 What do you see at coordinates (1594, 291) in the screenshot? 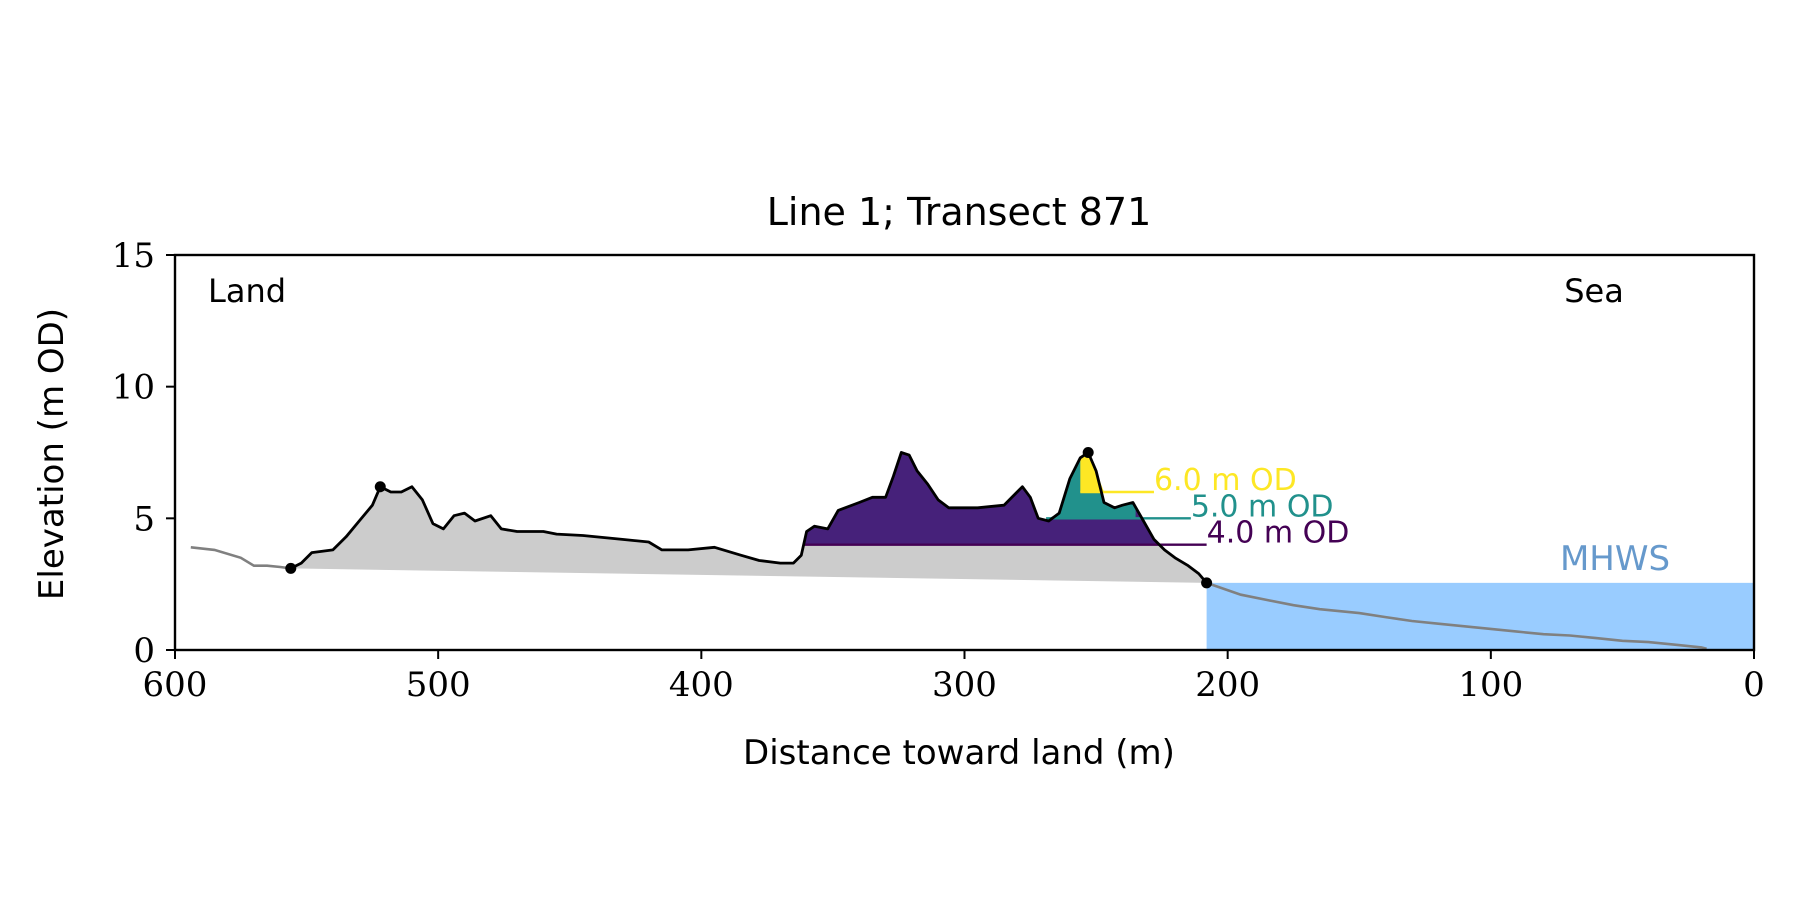
I see `sea-label: Sea` at bounding box center [1594, 291].